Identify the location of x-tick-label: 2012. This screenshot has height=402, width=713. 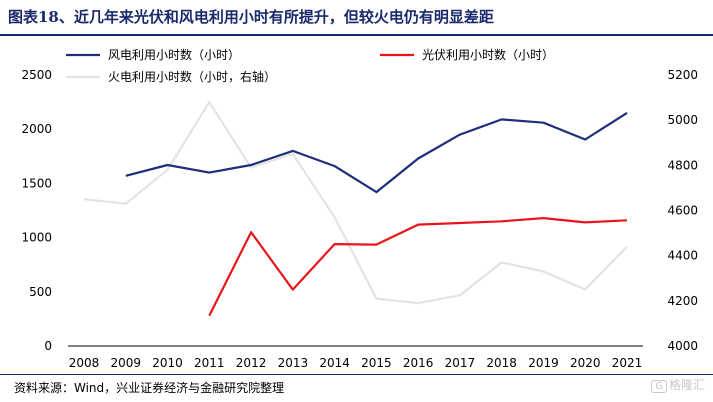
(251, 363).